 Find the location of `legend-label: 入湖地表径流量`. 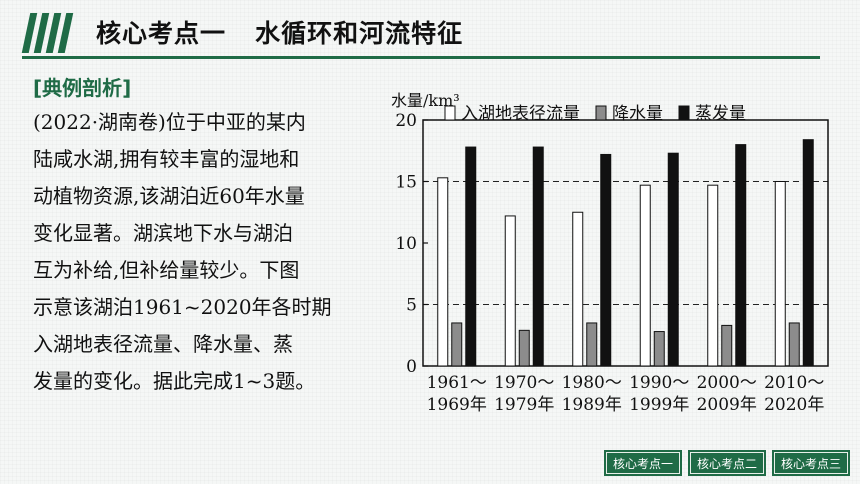

legend-label: 入湖地表径流量 is located at coordinates (520, 114).